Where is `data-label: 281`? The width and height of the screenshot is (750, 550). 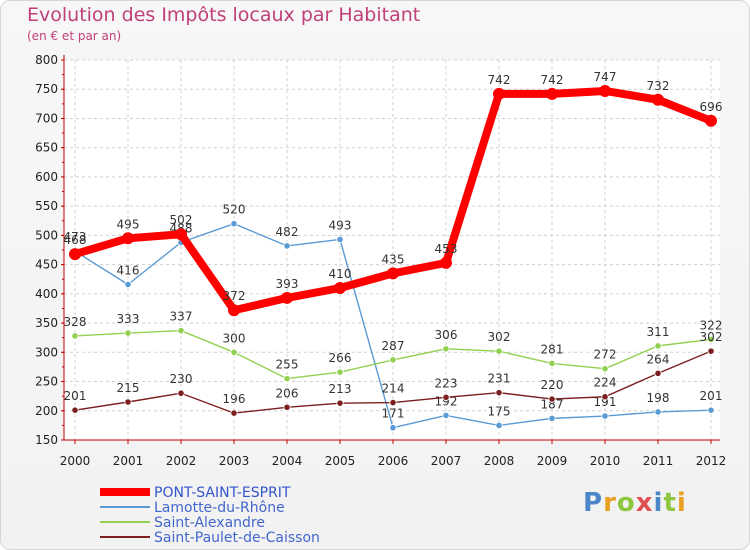
data-label: 281 is located at coordinates (552, 349).